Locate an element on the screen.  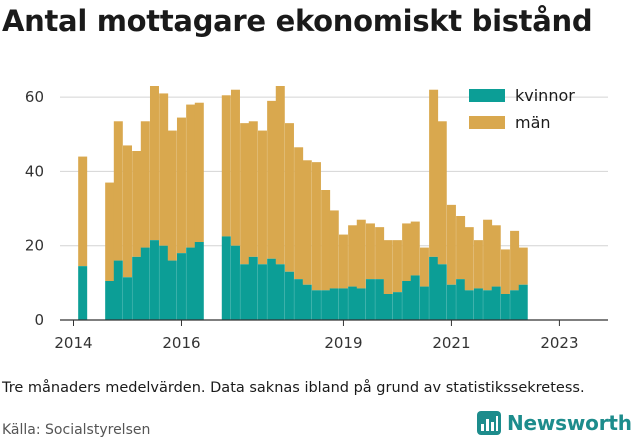
brand-logo: Newsworthy is located at coordinates (553, 423).